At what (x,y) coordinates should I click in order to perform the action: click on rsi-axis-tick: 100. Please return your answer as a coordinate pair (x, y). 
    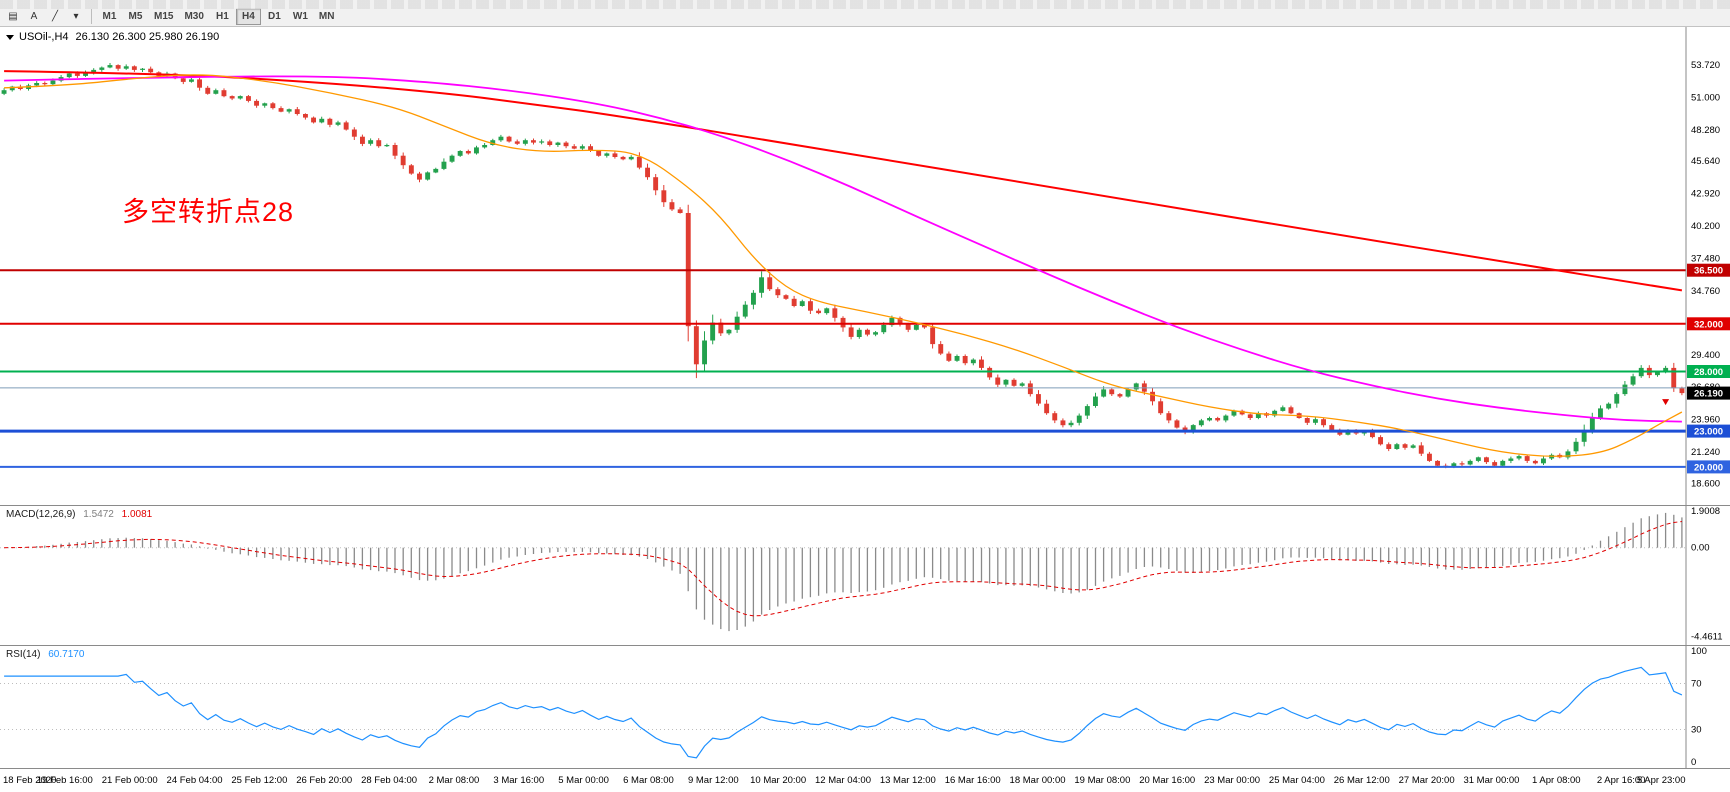
    Looking at the image, I should click on (1699, 651).